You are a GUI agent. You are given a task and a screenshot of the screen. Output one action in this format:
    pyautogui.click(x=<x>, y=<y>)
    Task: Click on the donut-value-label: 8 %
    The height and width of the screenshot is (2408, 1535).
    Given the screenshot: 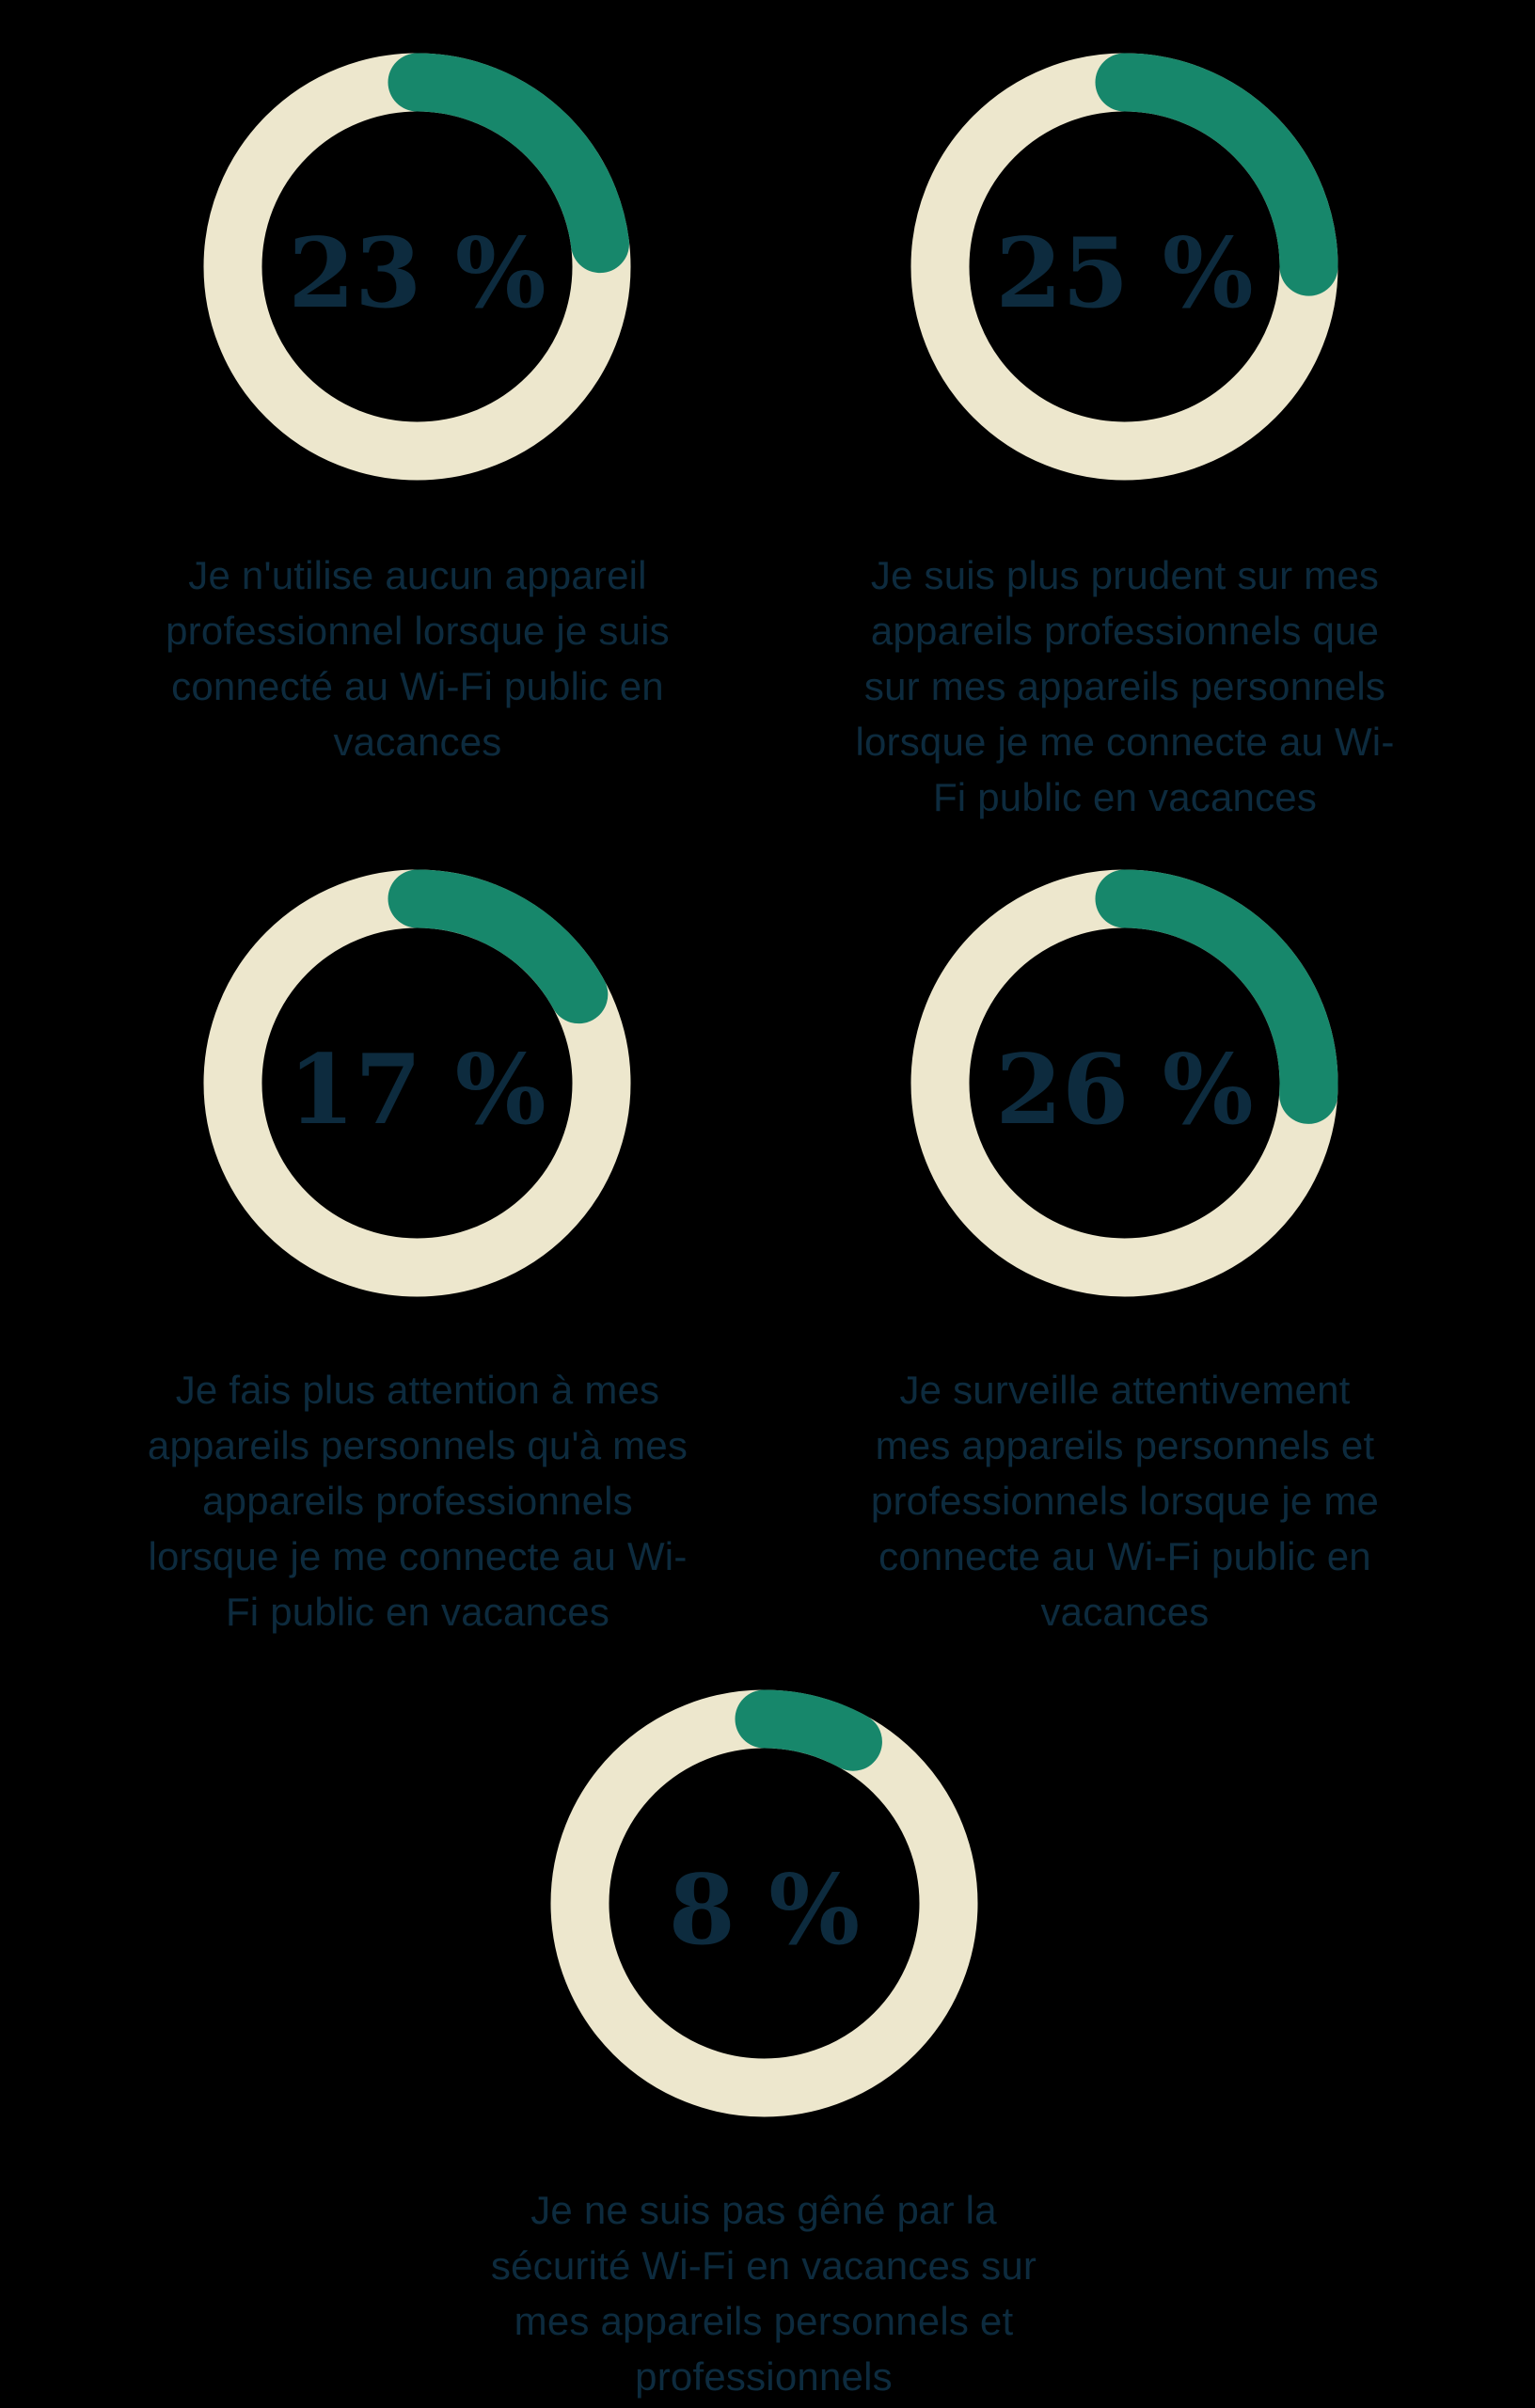 What is the action you would take?
    pyautogui.click(x=764, y=1911)
    